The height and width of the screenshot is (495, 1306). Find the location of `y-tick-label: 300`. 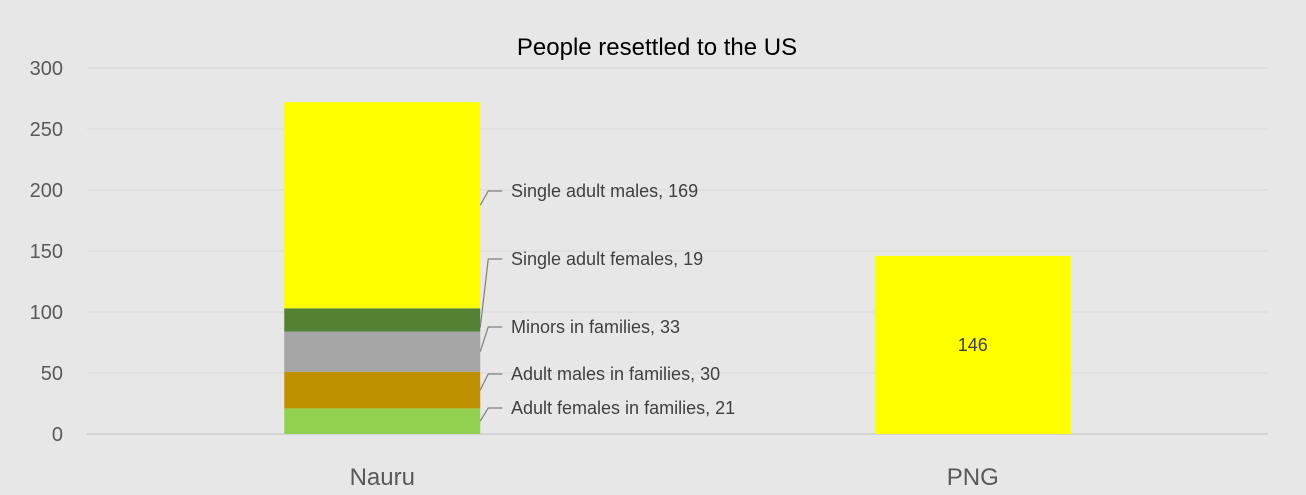

y-tick-label: 300 is located at coordinates (46, 69).